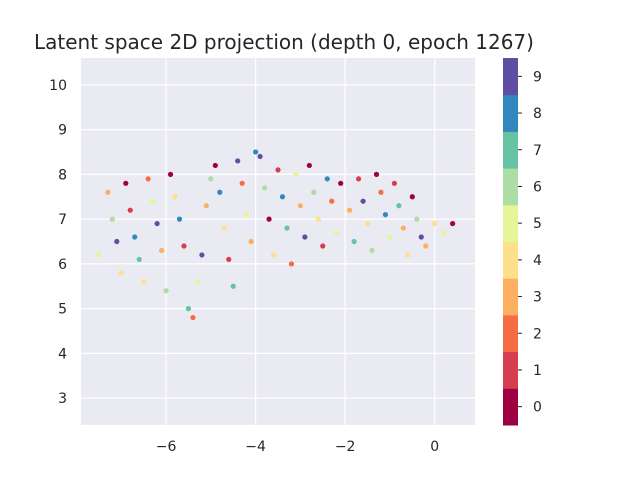 Image resolution: width=640 pixels, height=480 pixels. Describe the element at coordinates (537, 224) in the screenshot. I see `colorbar-label: 5` at that location.